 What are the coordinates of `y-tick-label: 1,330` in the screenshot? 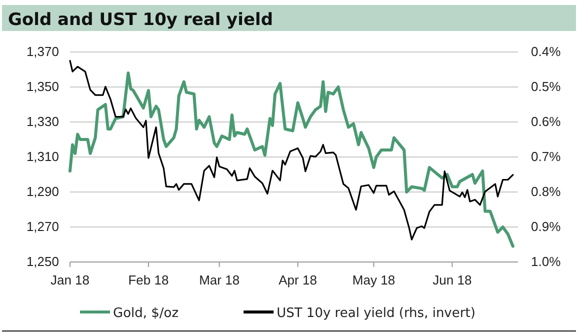 It's located at (42, 122).